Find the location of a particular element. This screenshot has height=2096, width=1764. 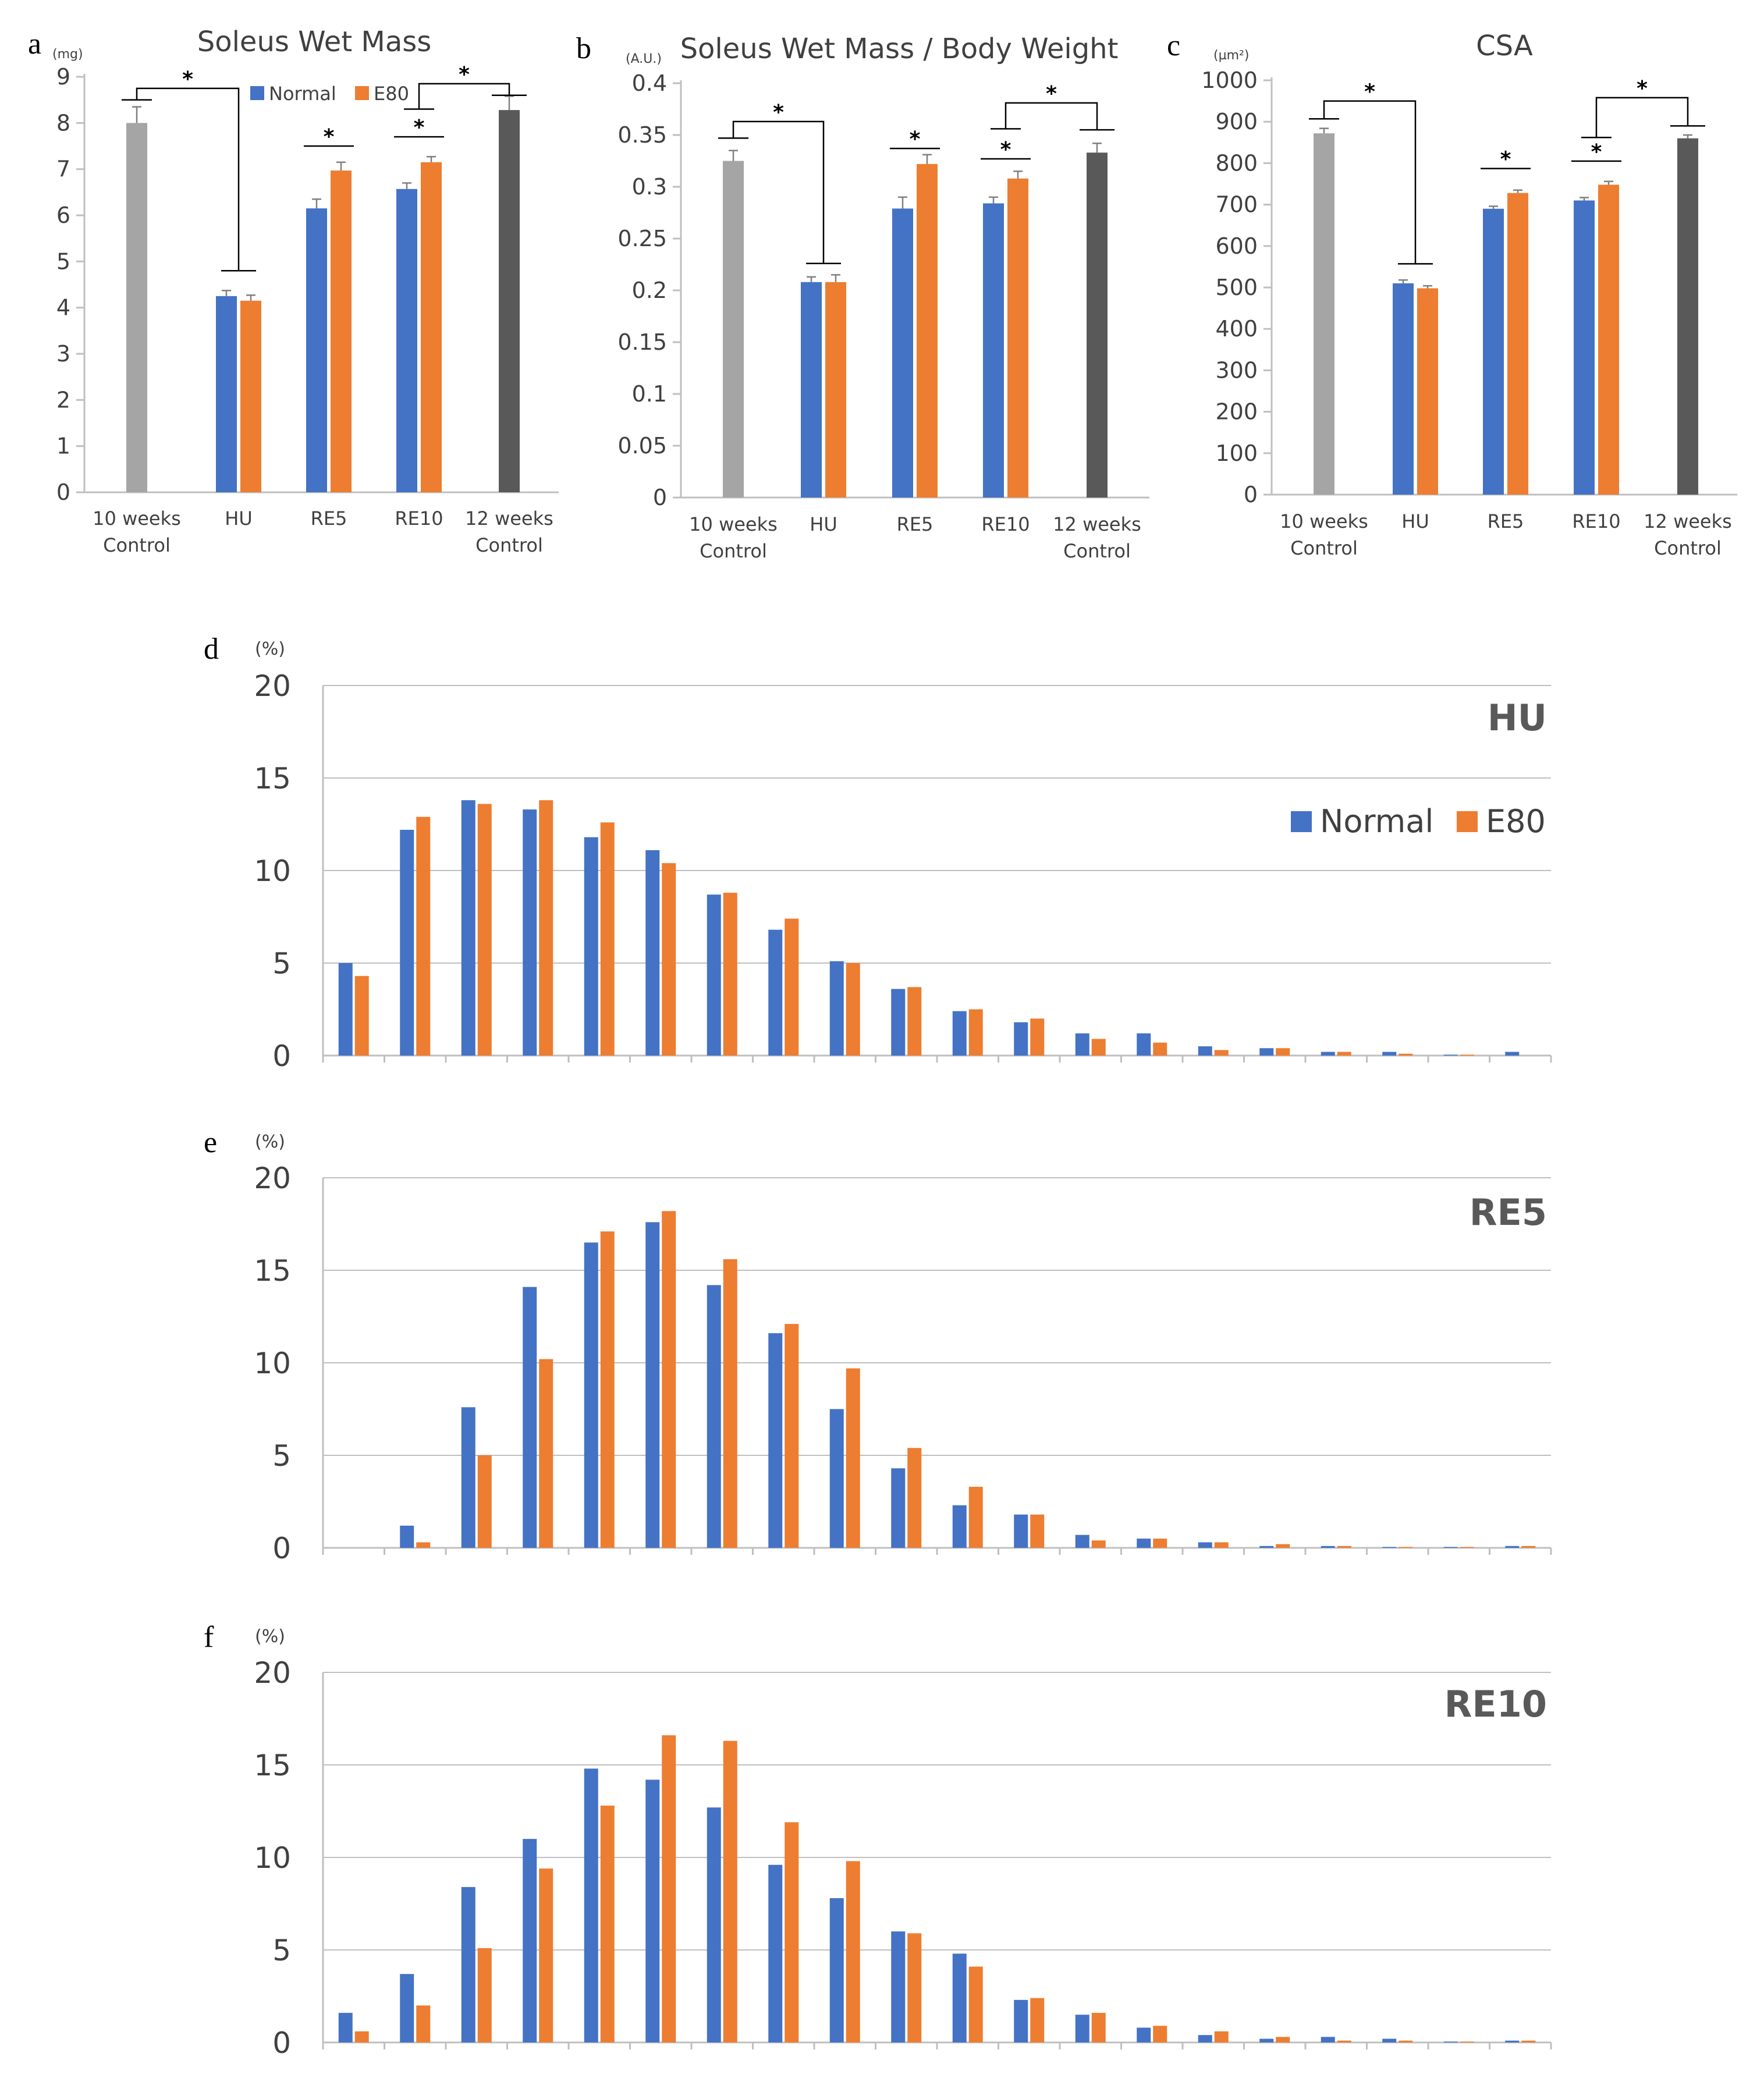

chart-title: RE10 is located at coordinates (1495, 1704).